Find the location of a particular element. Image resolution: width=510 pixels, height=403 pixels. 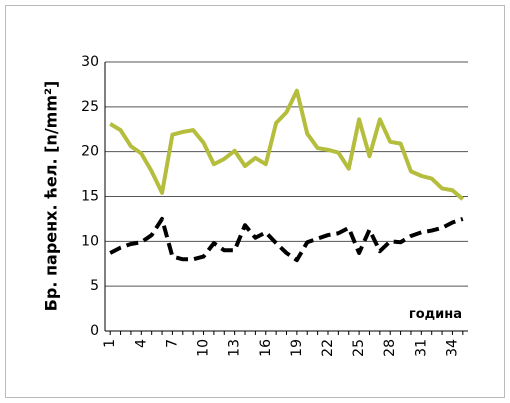

series-line is located at coordinates (286, 239).